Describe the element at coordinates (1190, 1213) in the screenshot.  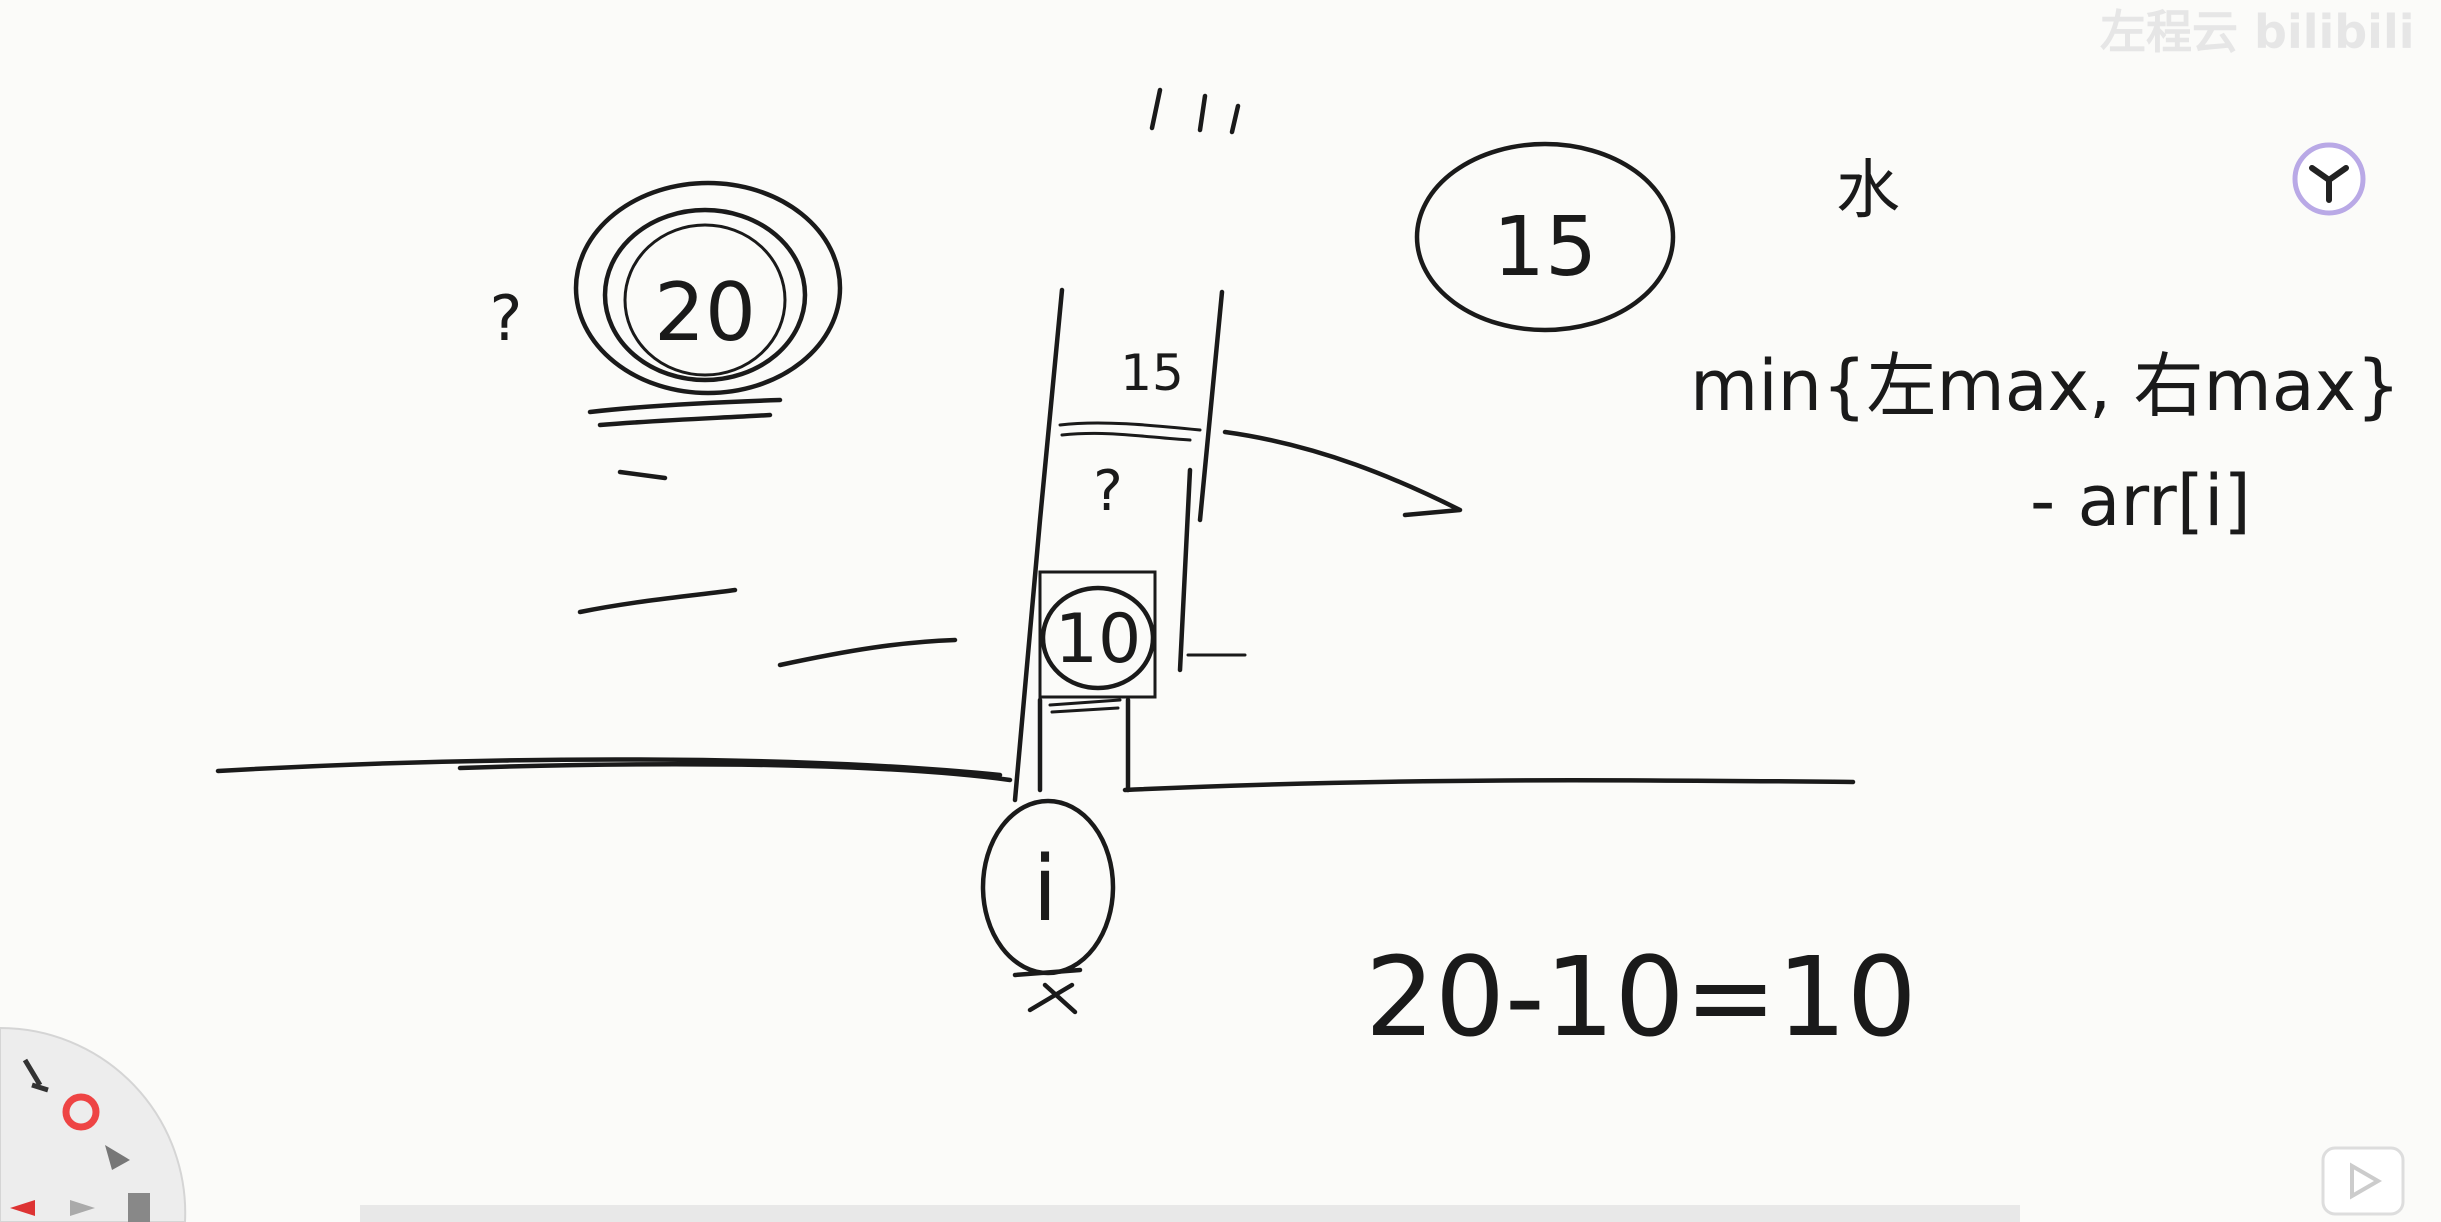
I see `player-bar` at that location.